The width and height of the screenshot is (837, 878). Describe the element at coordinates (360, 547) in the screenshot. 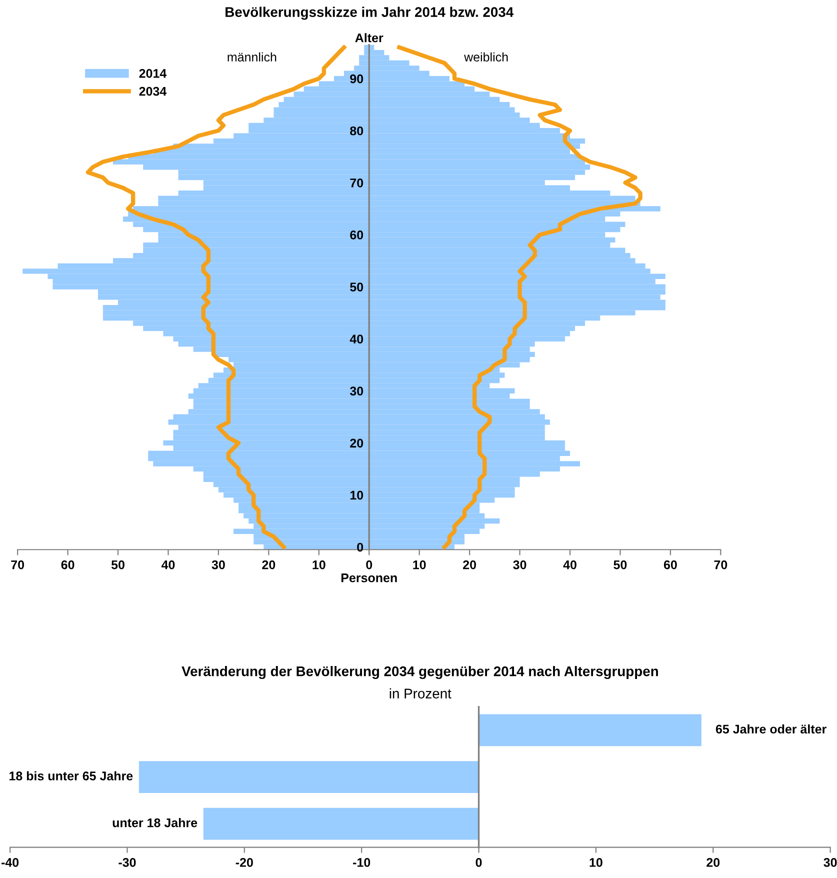

I see `y-tick-label: 0` at that location.